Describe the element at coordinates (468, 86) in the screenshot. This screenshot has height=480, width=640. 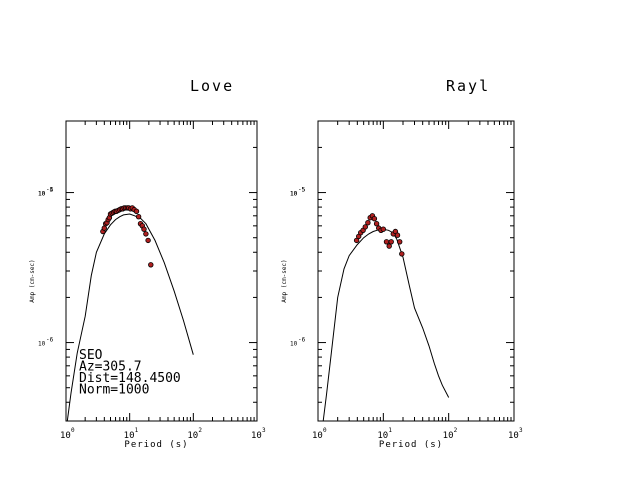
I see `panel-title: Rayl` at that location.